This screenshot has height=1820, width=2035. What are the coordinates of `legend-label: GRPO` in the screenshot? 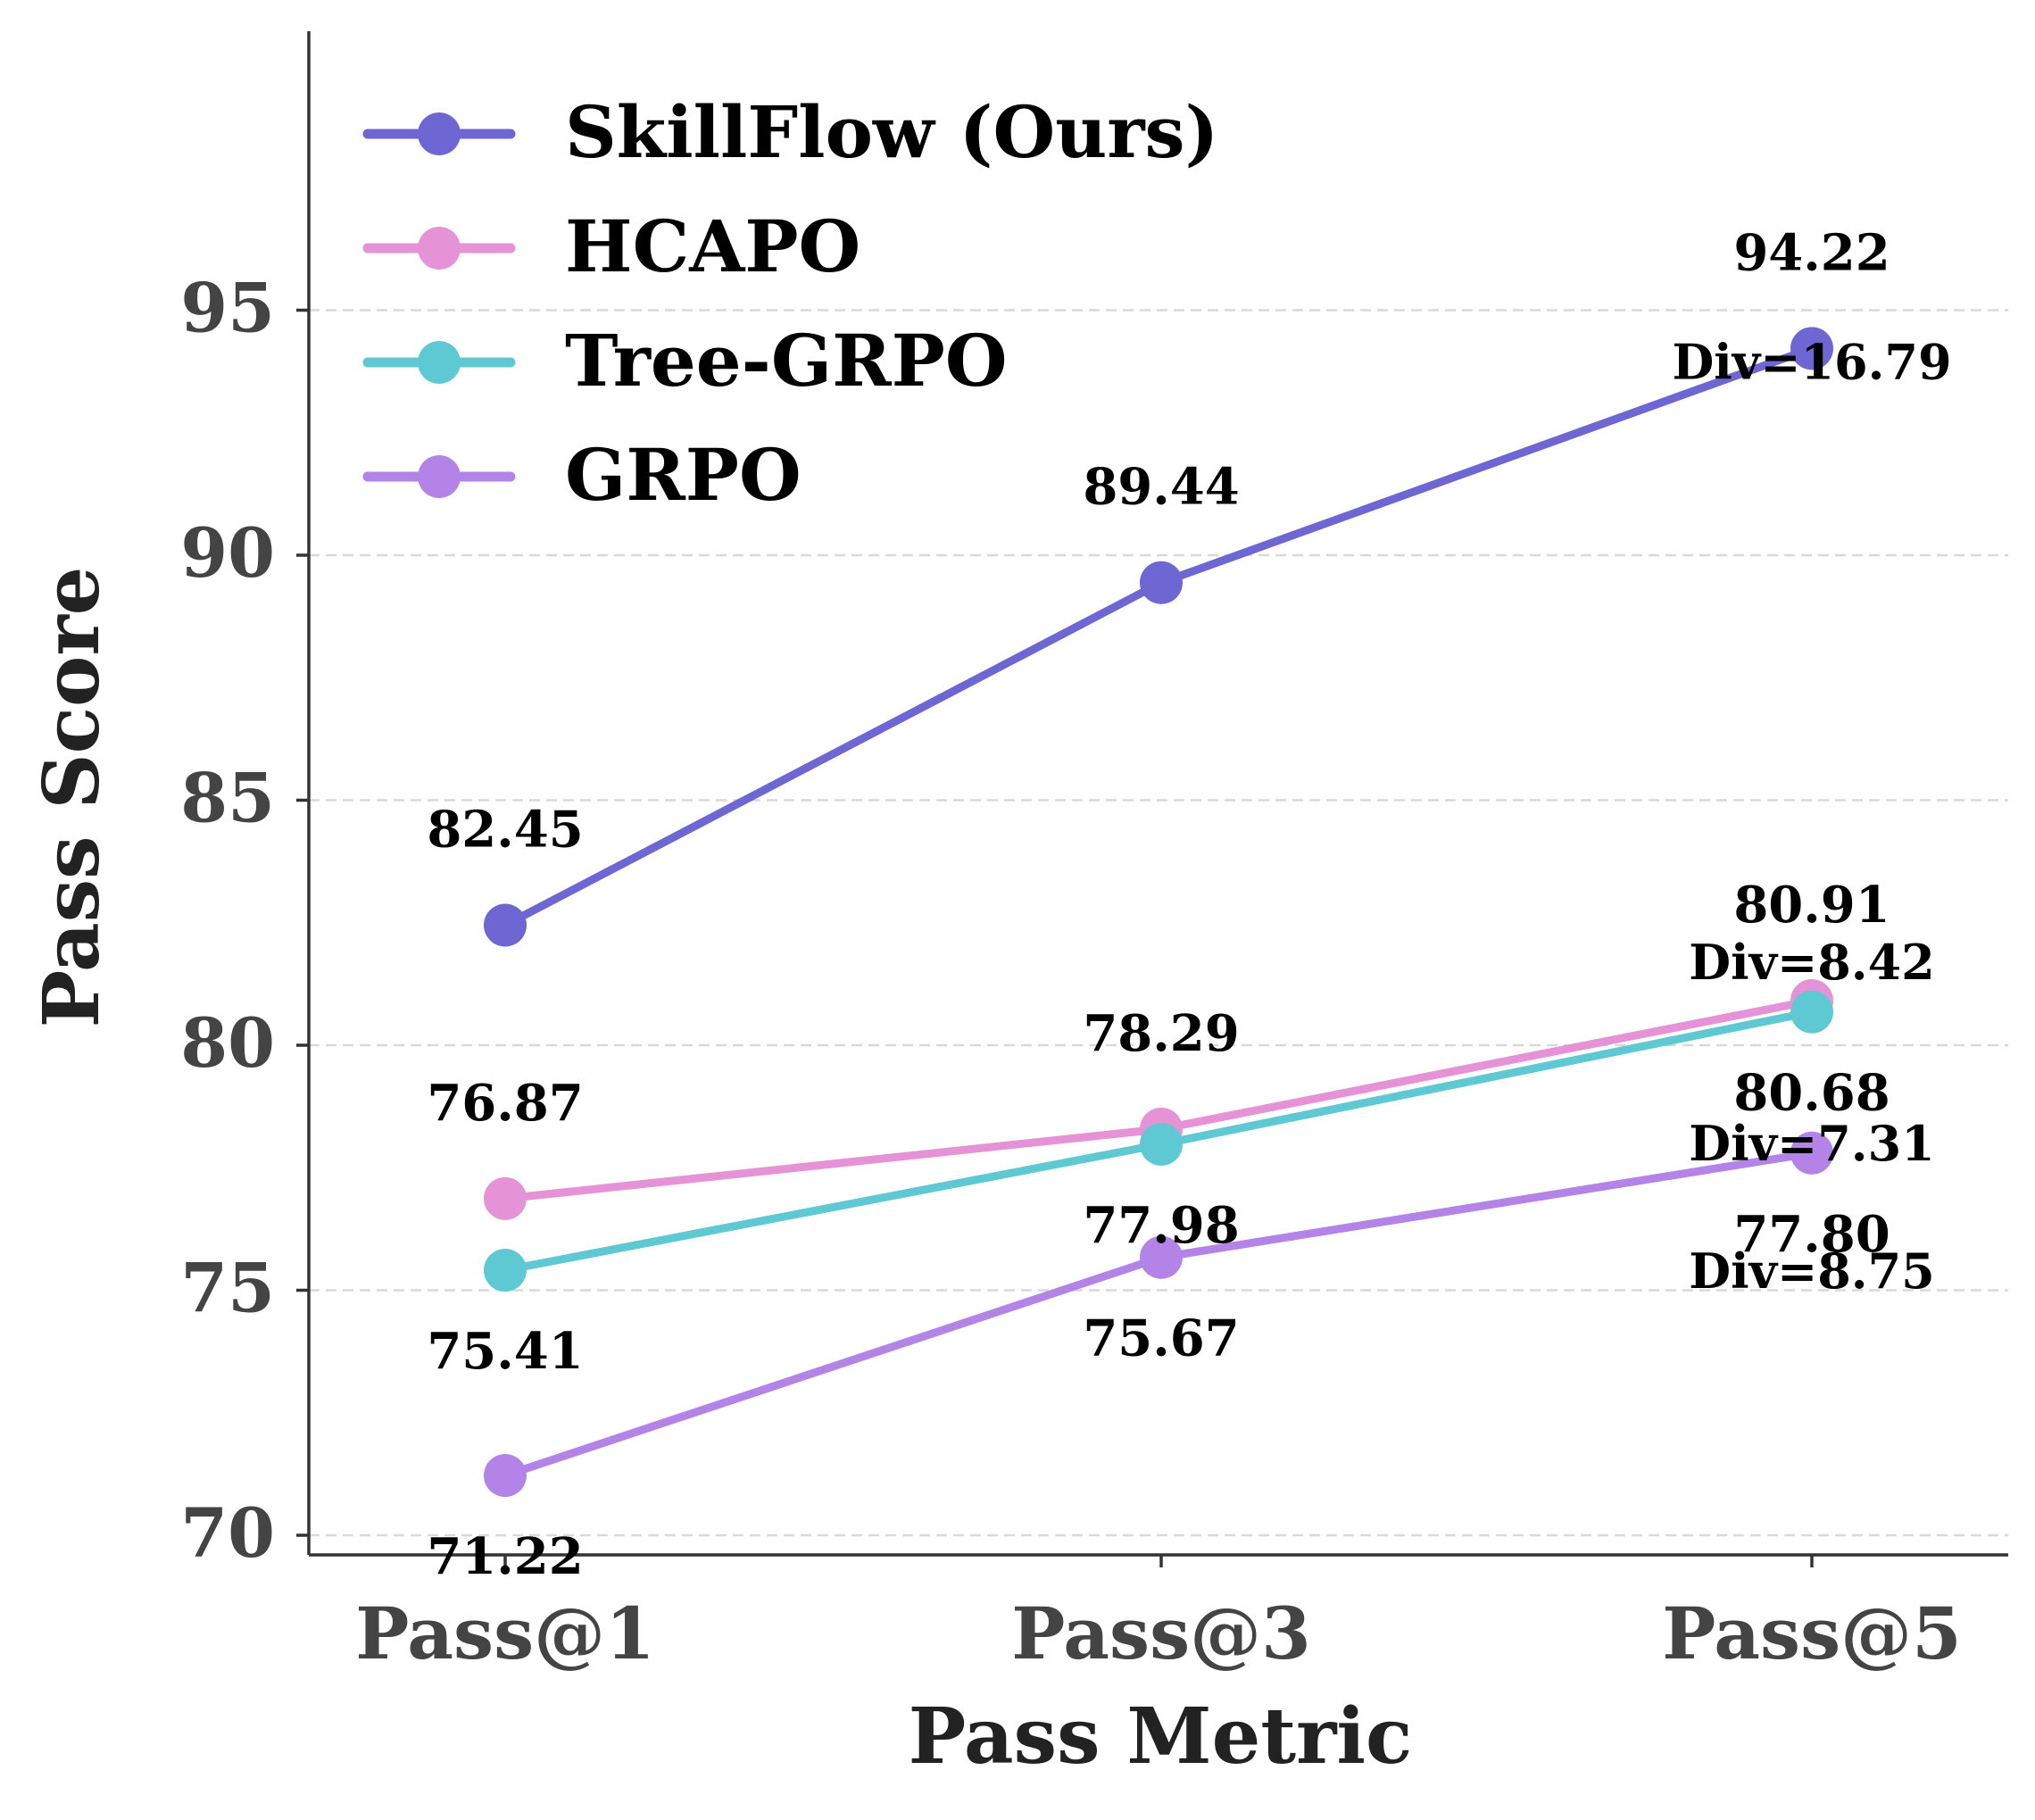 It's located at (683, 475).